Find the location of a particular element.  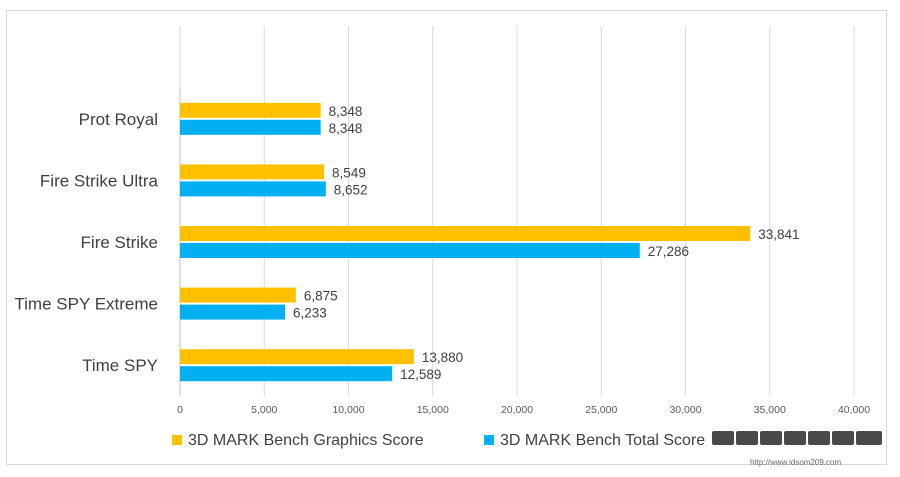

data-label: 13,880 is located at coordinates (442, 357).